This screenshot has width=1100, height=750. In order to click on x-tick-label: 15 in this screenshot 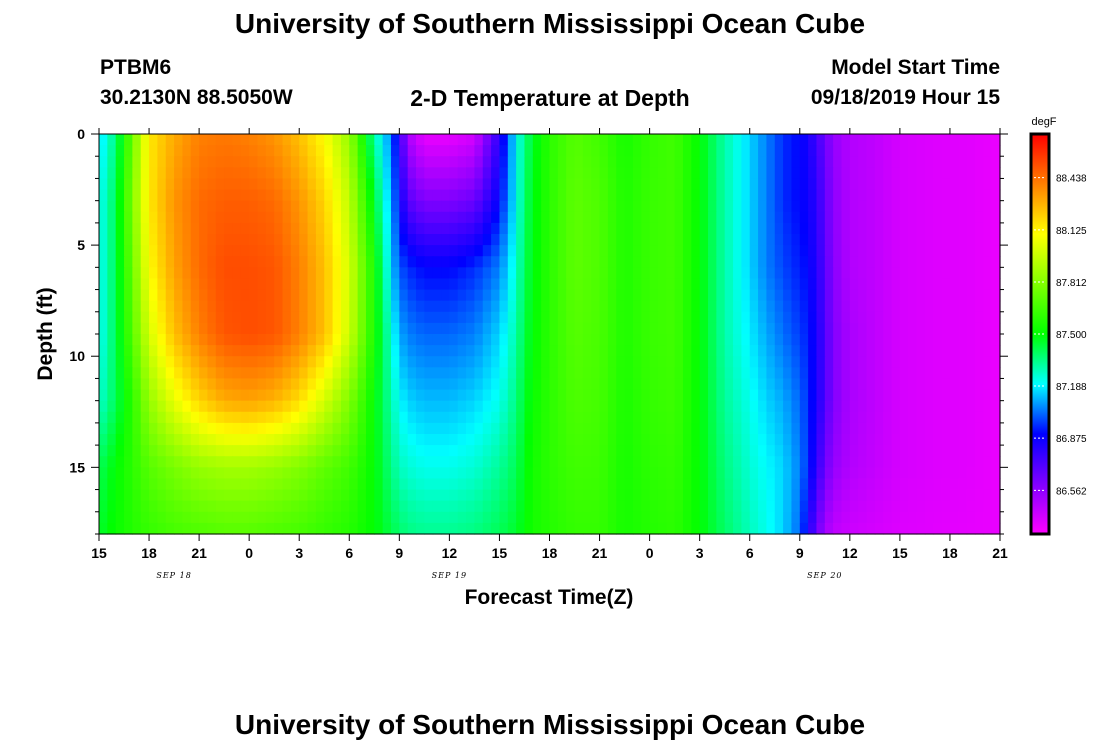, I will do `click(900, 553)`.